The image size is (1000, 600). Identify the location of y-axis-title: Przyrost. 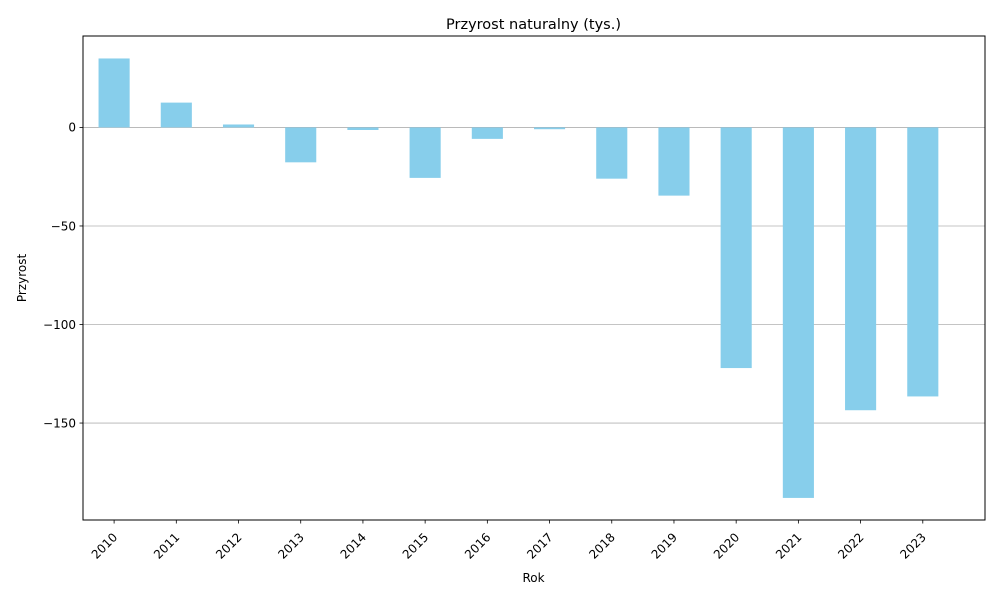
(22, 278).